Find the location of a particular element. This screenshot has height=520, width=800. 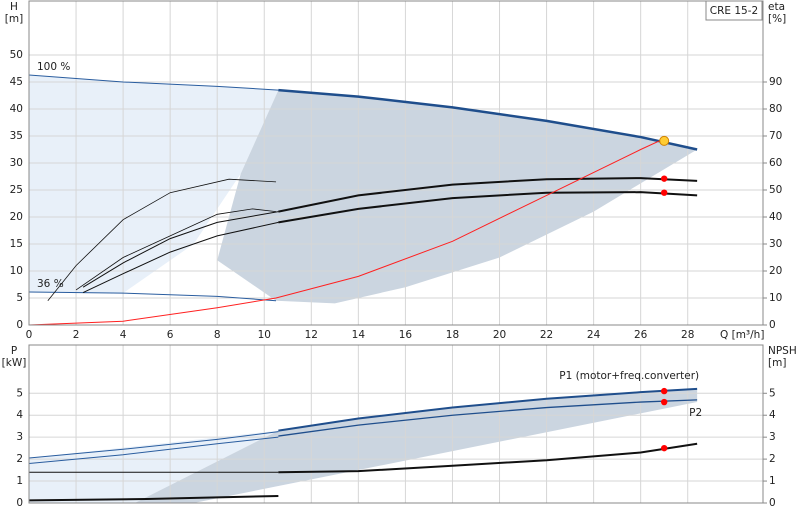

y2-axis-label: [m] is located at coordinates (777, 363).